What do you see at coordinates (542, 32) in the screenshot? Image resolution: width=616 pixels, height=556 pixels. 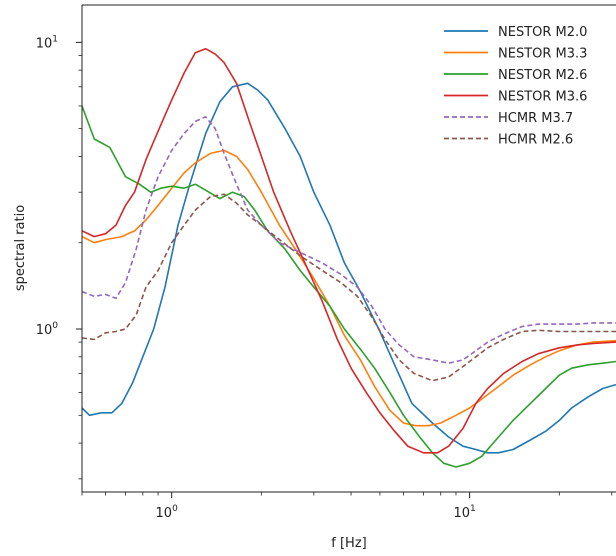 I see `legend-label-1: NESTOR M2.0` at bounding box center [542, 32].